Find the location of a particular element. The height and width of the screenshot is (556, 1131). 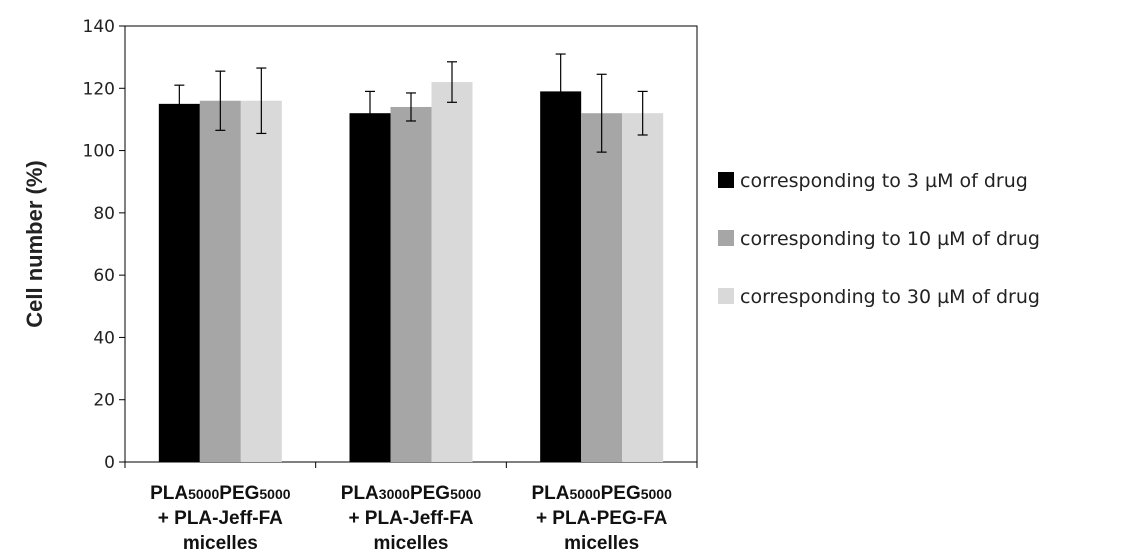

y-tick-label: 100 is located at coordinates (99, 152).